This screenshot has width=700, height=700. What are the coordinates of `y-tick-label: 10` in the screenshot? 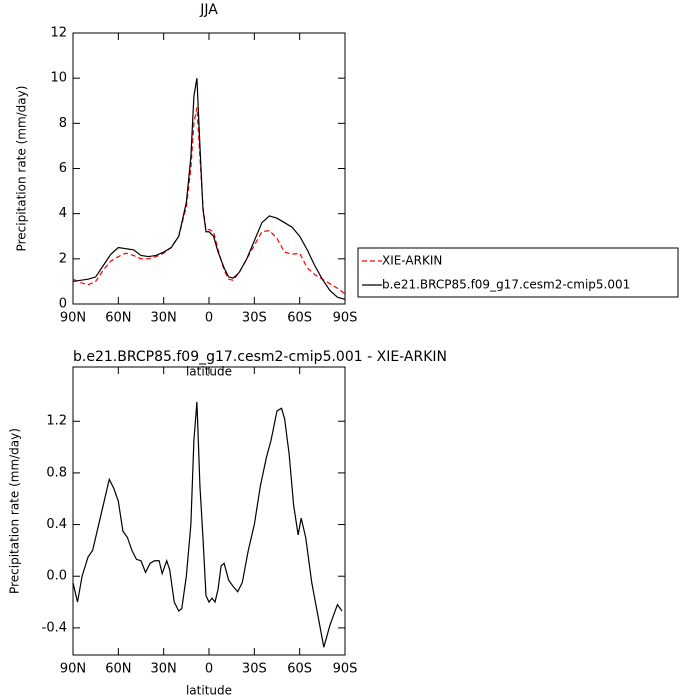 It's located at (58, 78).